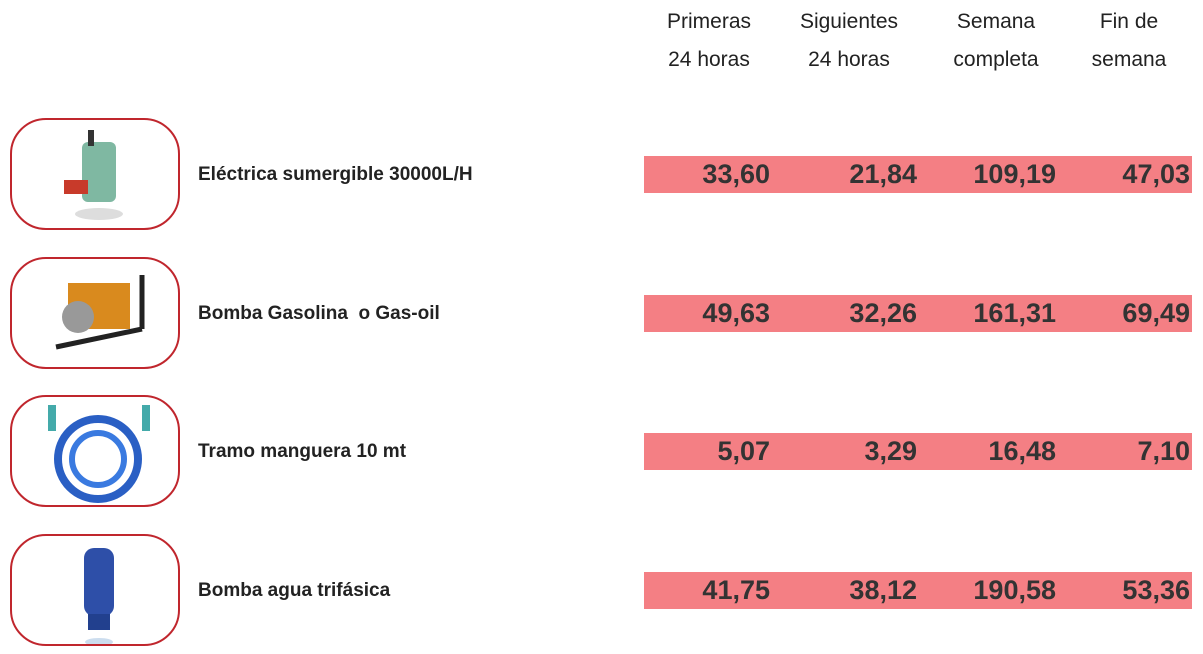 Image resolution: width=1203 pixels, height=654 pixels. What do you see at coordinates (736, 174) in the screenshot?
I see `price: 33,60` at bounding box center [736, 174].